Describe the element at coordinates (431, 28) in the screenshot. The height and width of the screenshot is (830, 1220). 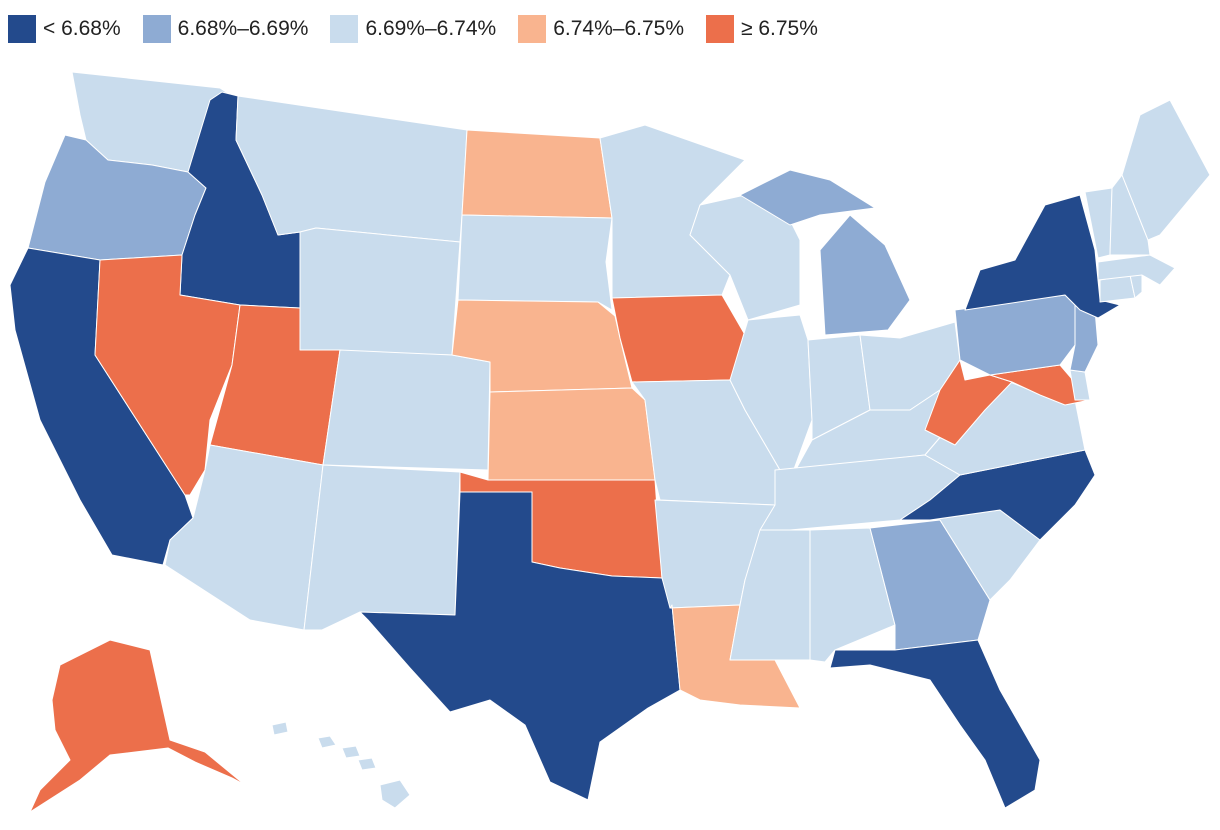
I see `legend-label: 6.69%–6.74%` at that location.